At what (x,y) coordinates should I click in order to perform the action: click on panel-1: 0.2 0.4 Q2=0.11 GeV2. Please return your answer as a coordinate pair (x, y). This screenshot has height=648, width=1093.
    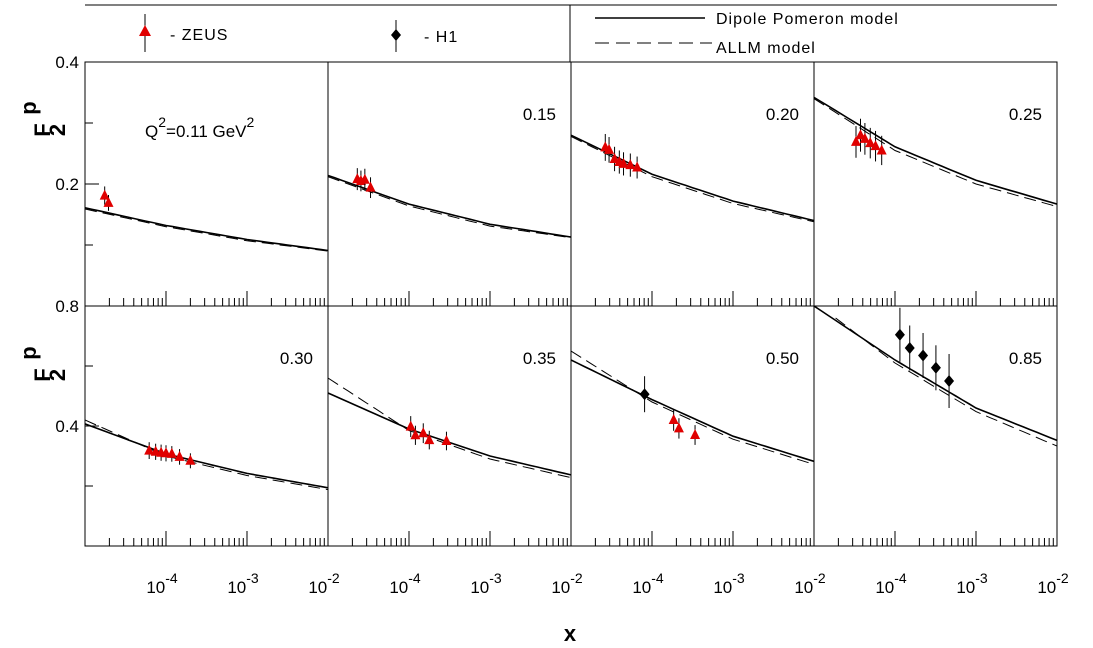
    Looking at the image, I should click on (192, 180).